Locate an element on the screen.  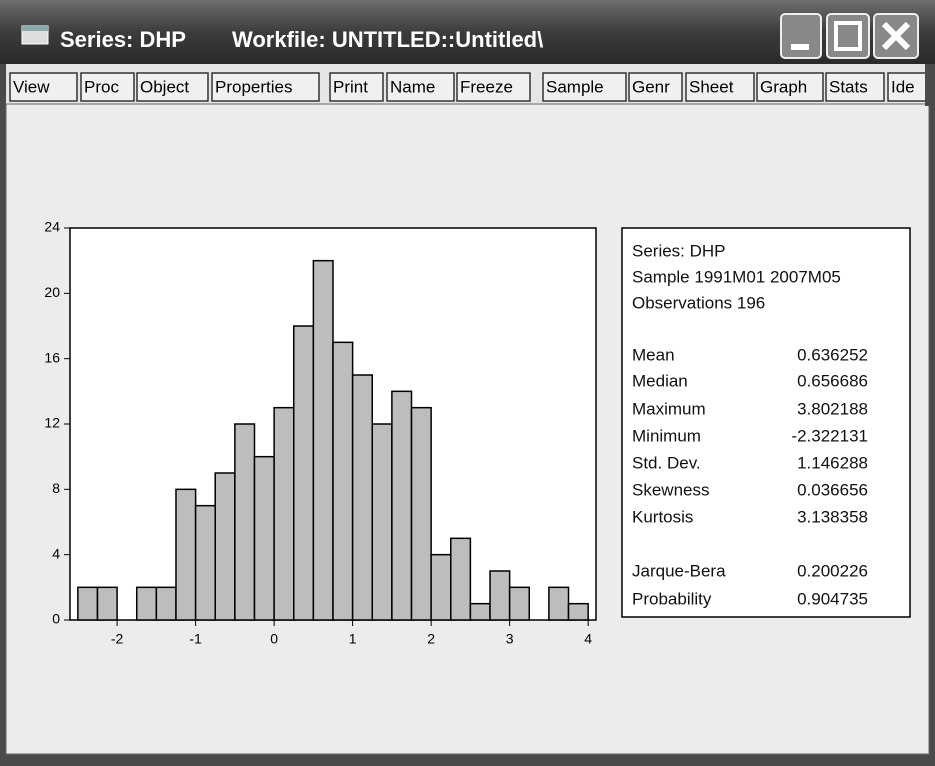
x-tick-label: 3 is located at coordinates (510, 639).